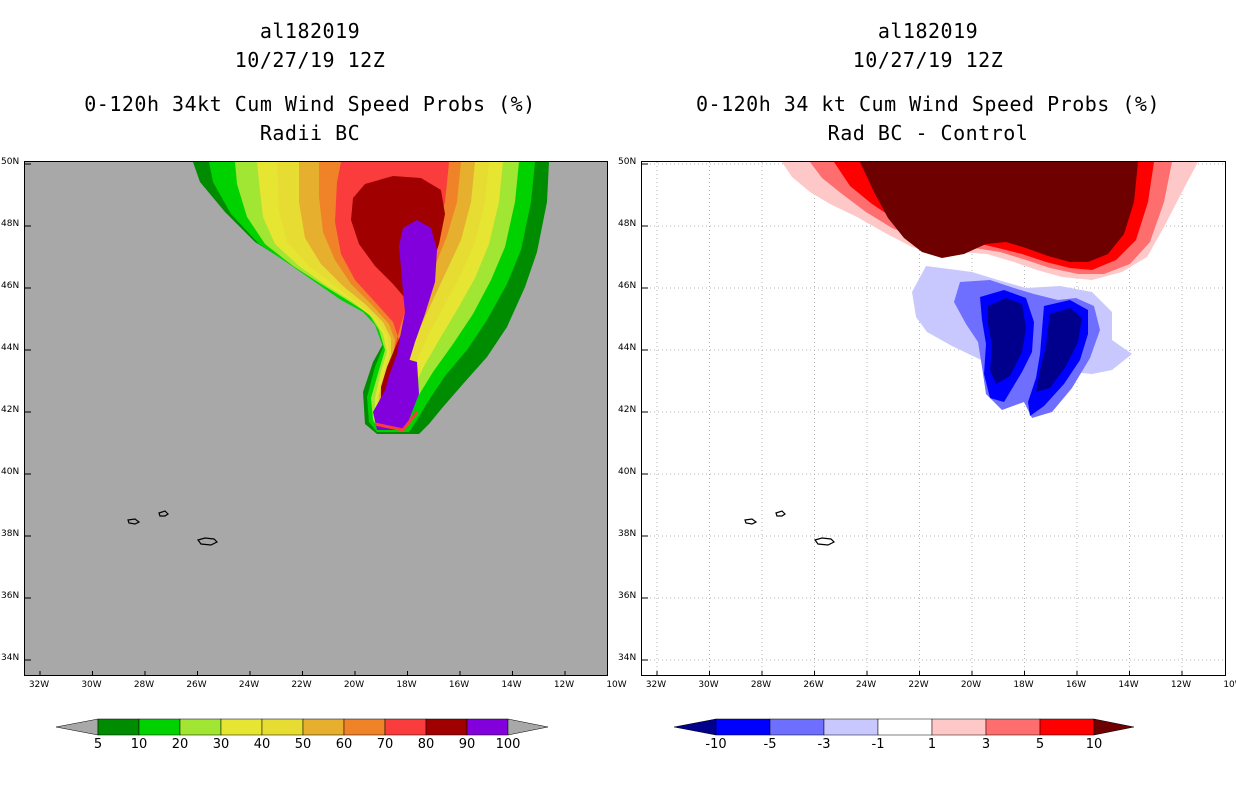 The image size is (1236, 800). I want to click on right-colorbar-low-end, so click(695, 727).